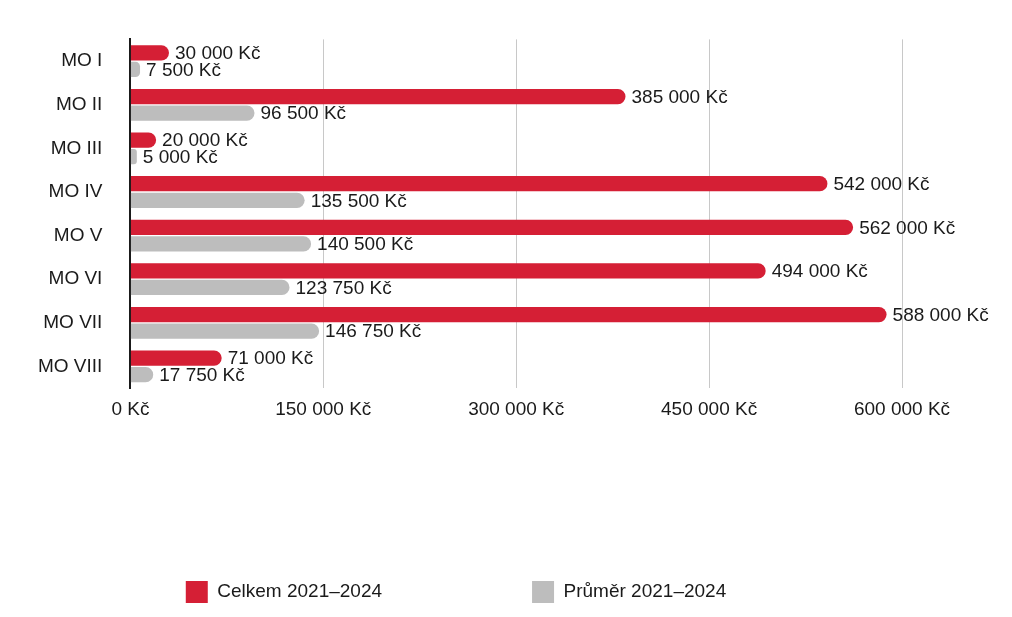 This screenshot has width=1012, height=617. What do you see at coordinates (709, 408) in the screenshot?
I see `x-tick-label: 450 000 Kč` at bounding box center [709, 408].